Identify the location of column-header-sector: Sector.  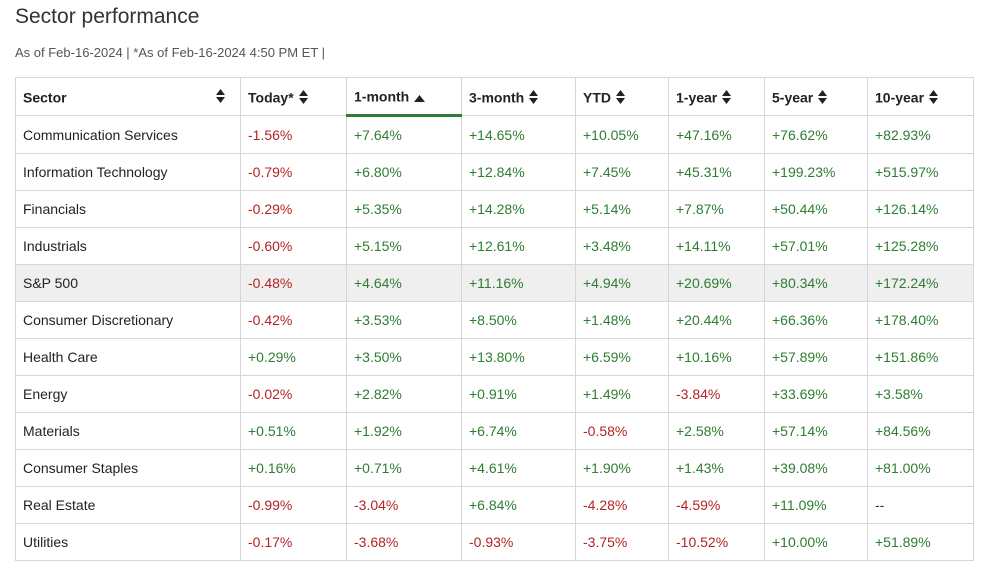
(128, 96).